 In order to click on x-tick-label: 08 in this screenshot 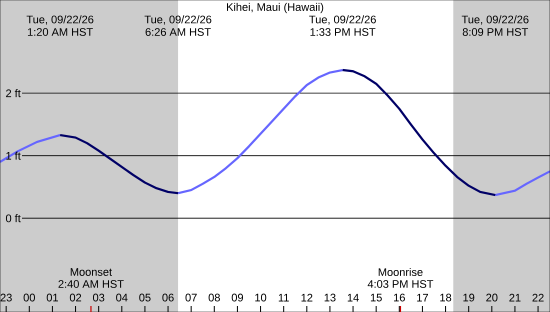, I will do `click(214, 298)`.